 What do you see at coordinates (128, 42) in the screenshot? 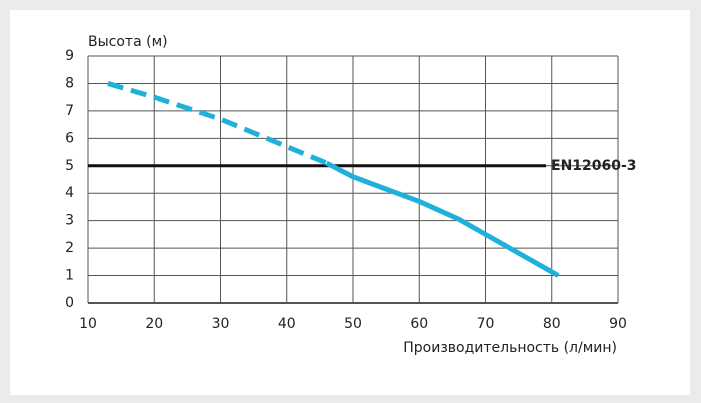
I see `y-axis-label: Высота (м)` at bounding box center [128, 42].